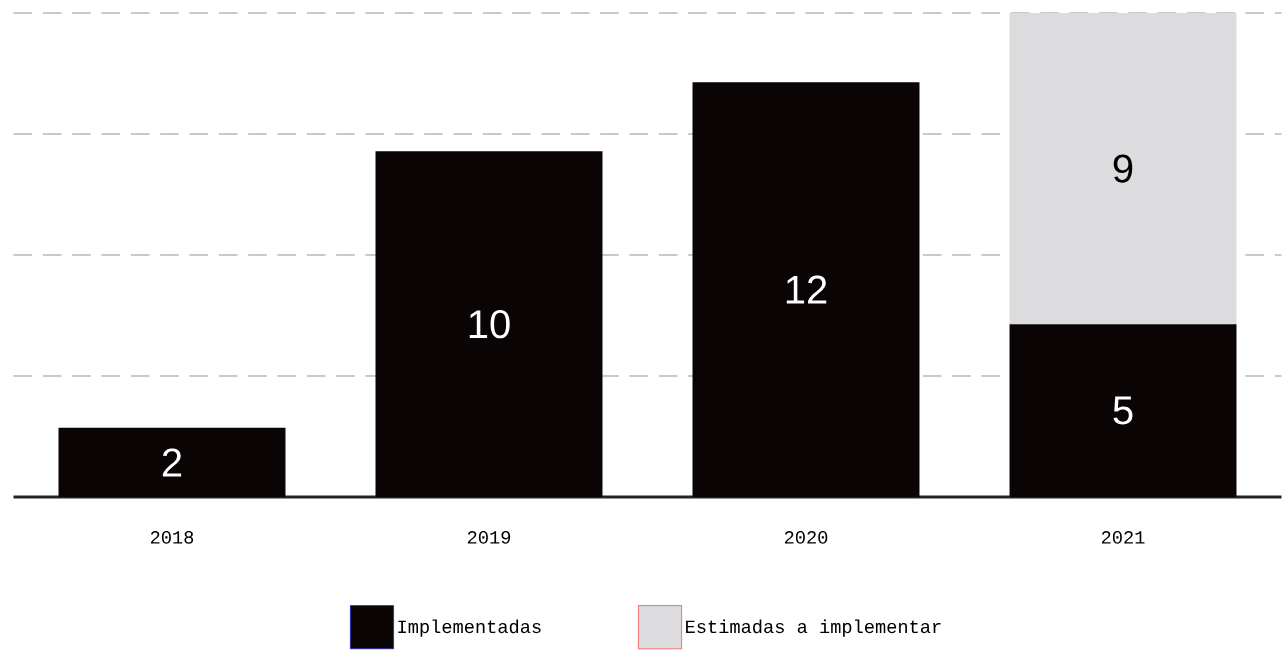 This screenshot has width=1284, height=657. Describe the element at coordinates (806, 537) in the screenshot. I see `x-tick-label: 2020` at that location.